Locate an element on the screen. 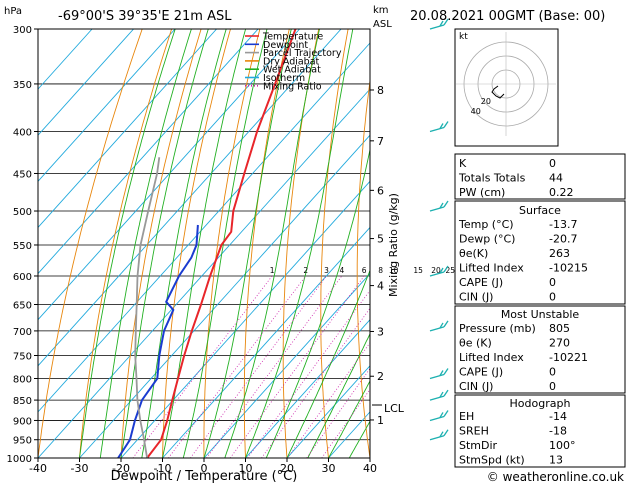 This screenshot has height=486, width=629. table-label: Temp (°C) is located at coordinates (486, 224).